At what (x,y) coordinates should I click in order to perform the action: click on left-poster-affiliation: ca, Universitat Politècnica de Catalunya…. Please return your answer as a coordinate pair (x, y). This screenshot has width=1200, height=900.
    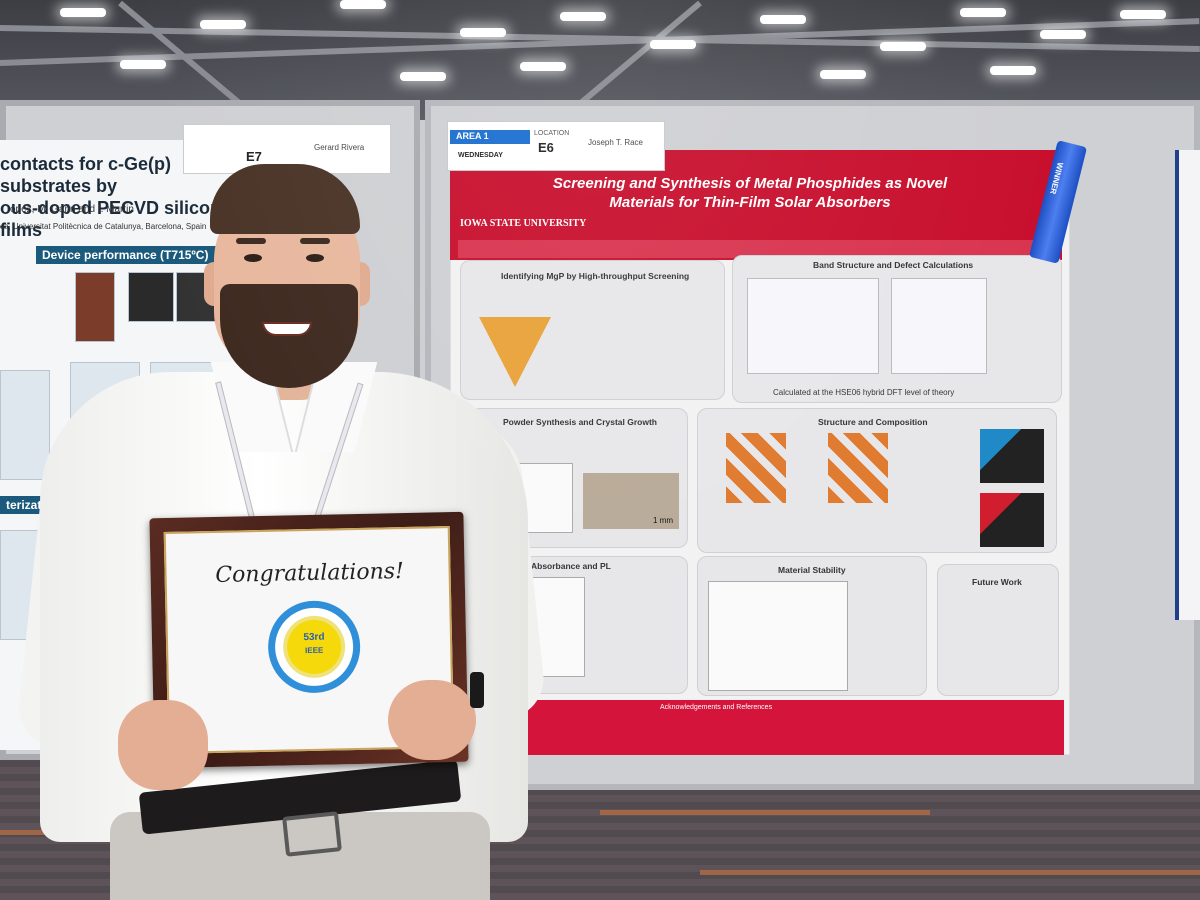
    Looking at the image, I should click on (103, 226).